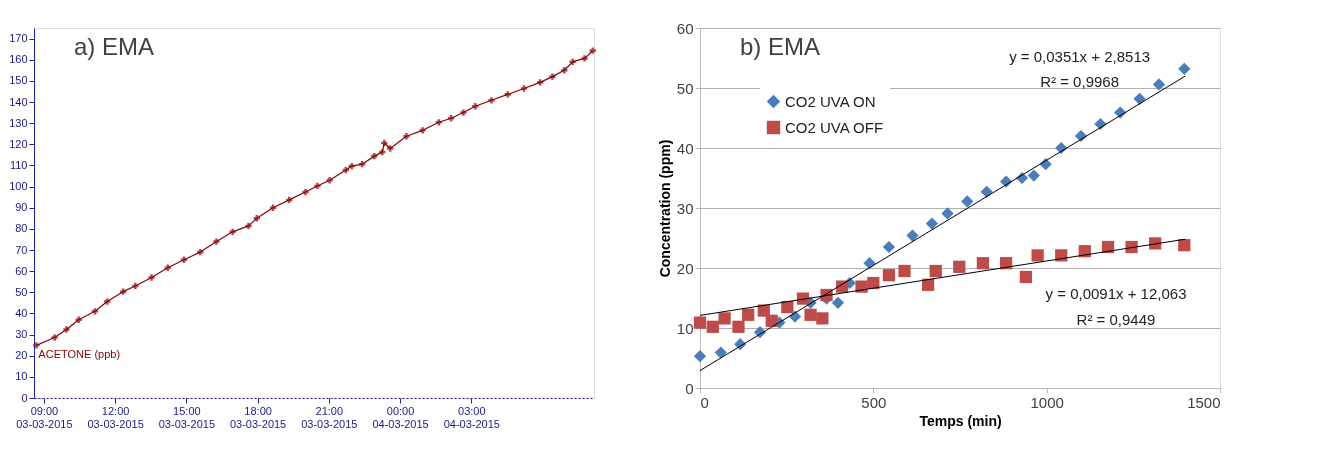  I want to click on x-tick-label: 1000, so click(1047, 402).